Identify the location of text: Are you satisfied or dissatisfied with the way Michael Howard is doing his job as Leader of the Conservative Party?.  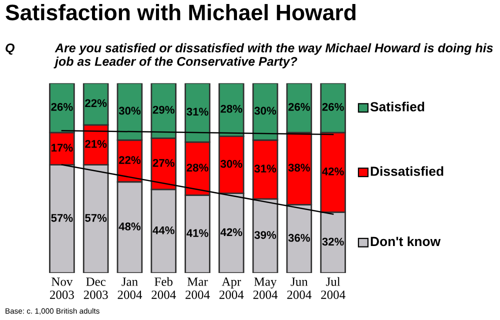
(273, 55).